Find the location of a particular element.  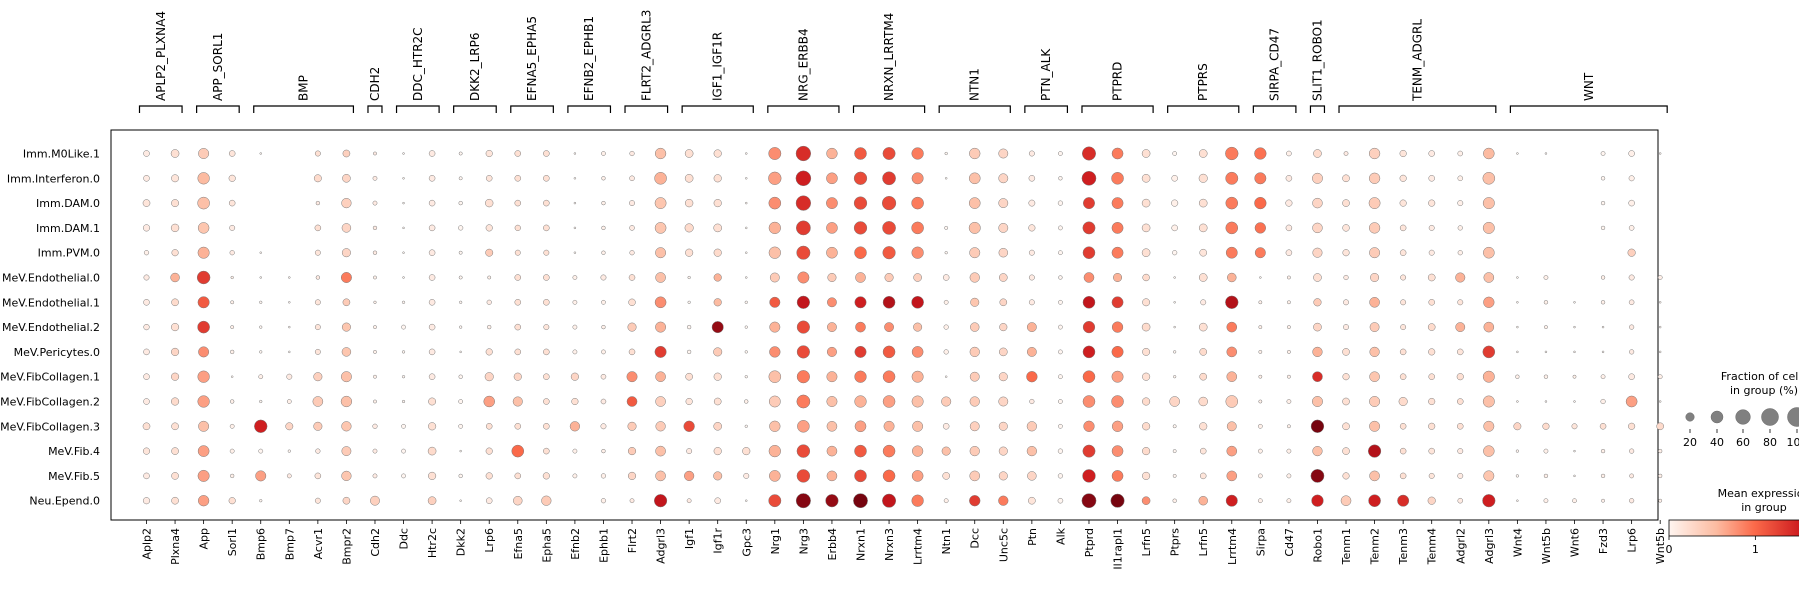

column-label: Fzd3 is located at coordinates (1603, 541).